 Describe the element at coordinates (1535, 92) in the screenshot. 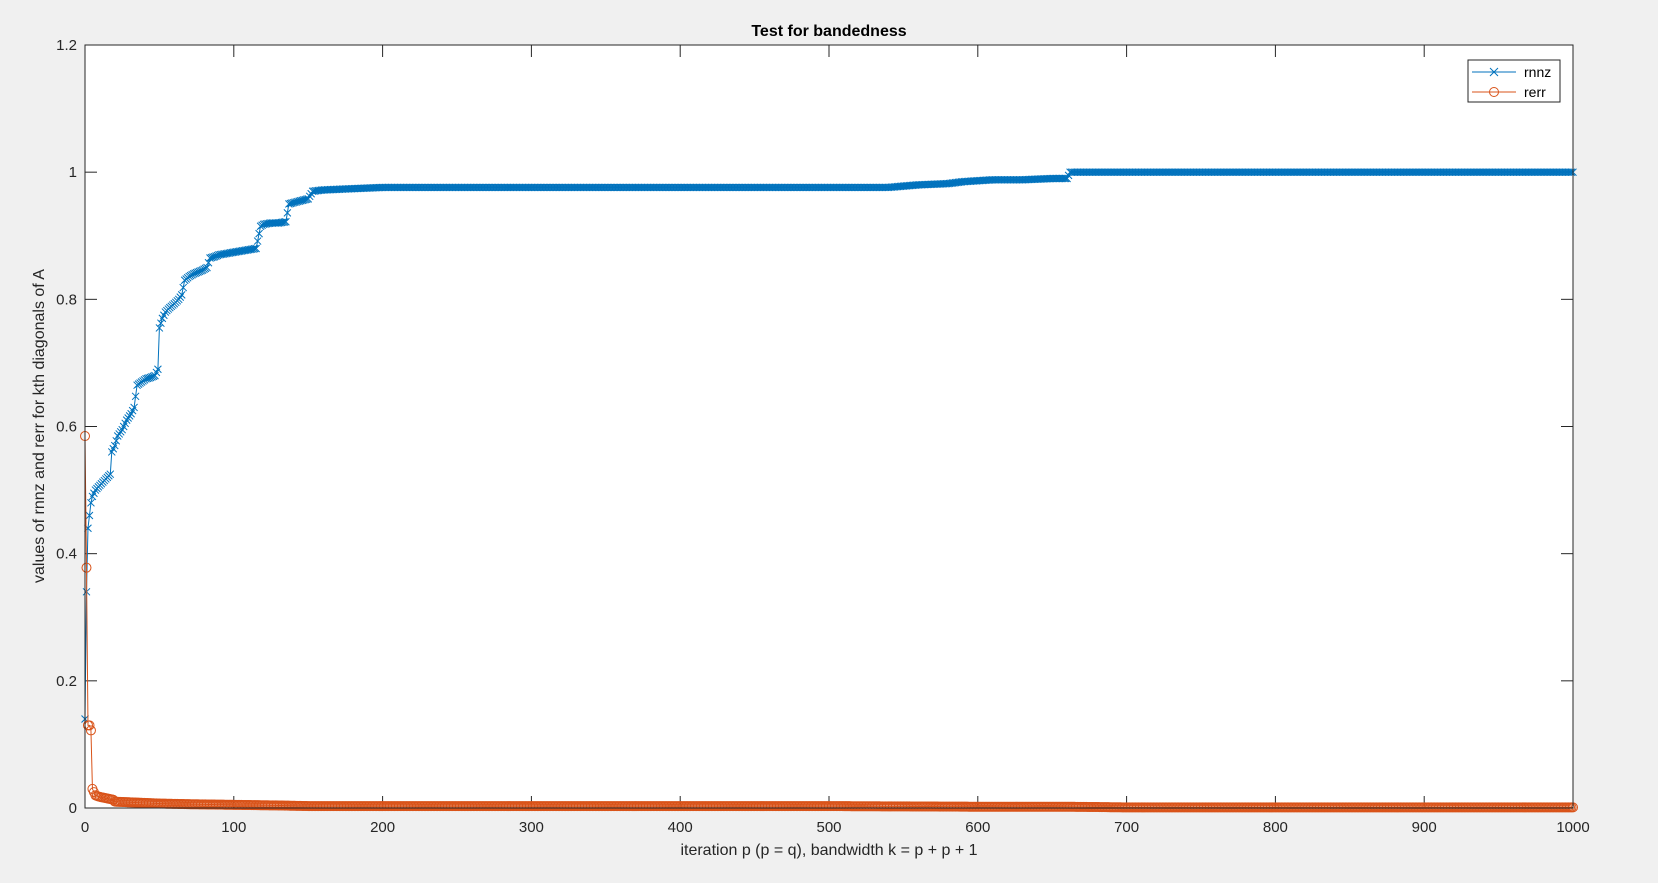

I see `legend-label-rerr: rerr` at that location.